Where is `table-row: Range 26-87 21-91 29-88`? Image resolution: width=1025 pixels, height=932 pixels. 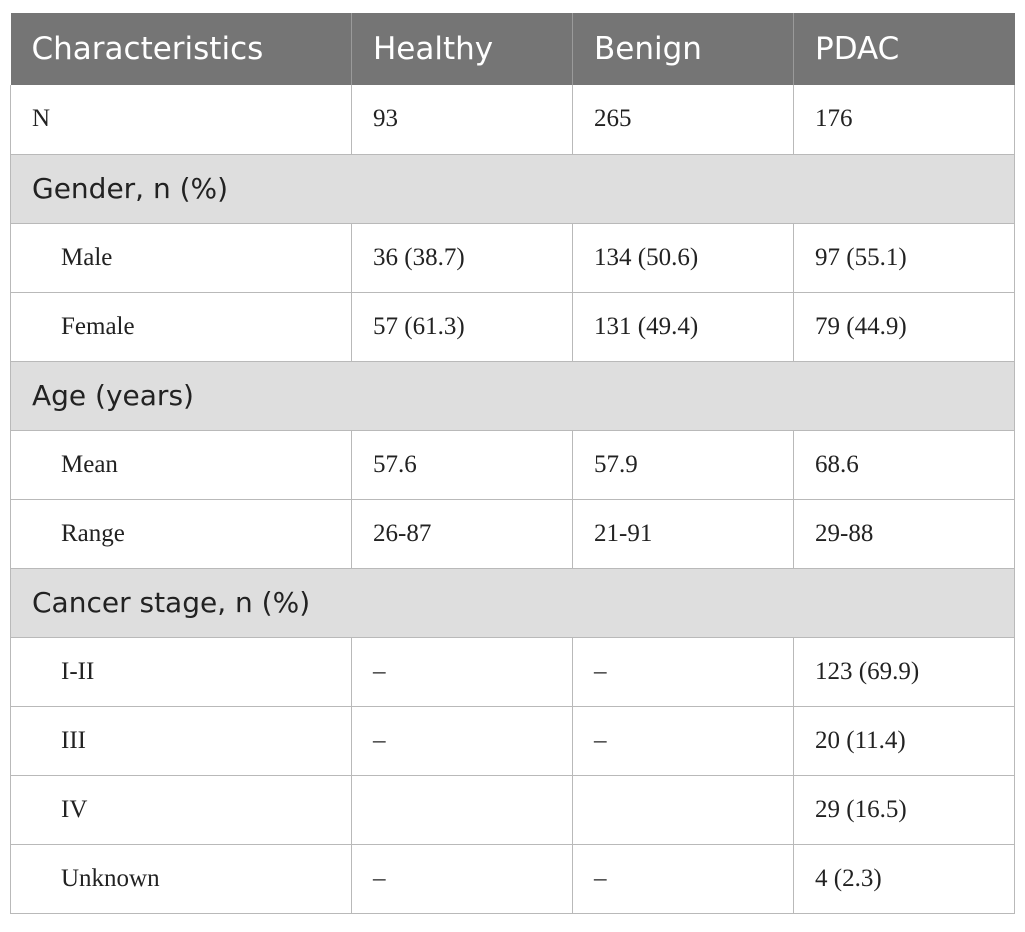 table-row: Range 26-87 21-91 29-88 is located at coordinates (512, 533).